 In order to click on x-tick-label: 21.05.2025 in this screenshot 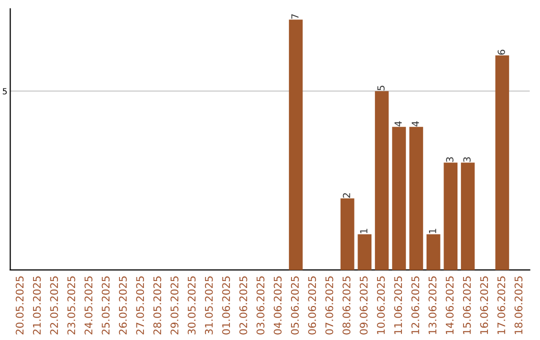, I will do `click(36, 305)`.